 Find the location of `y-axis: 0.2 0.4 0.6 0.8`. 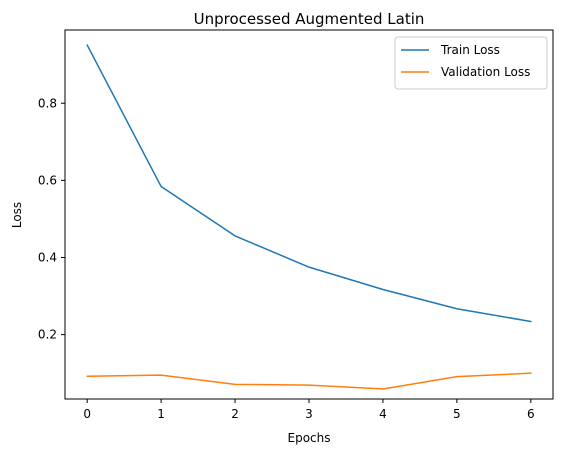

y-axis: 0.2 0.4 0.6 0.8 is located at coordinates (51, 219).